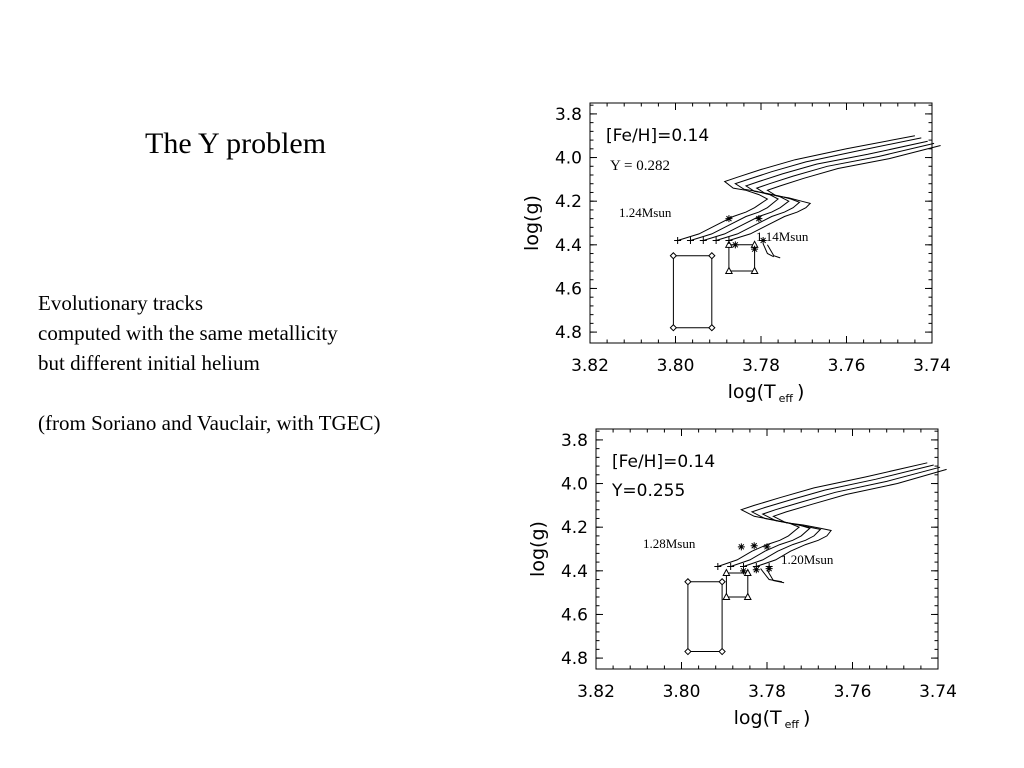 The width and height of the screenshot is (1024, 768). I want to click on description-line-1: Evolutionary tracks, so click(121, 303).